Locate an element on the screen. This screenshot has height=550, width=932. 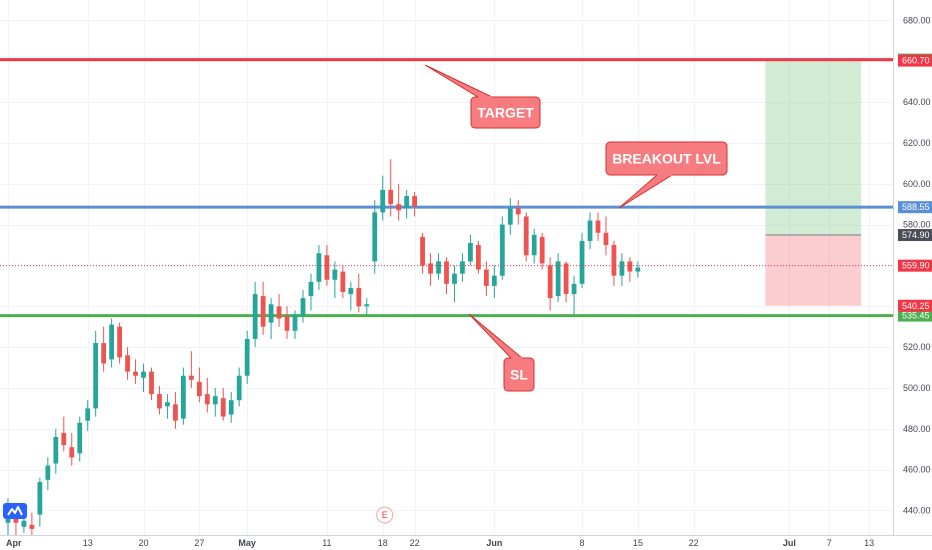
time-tick-label: Jun is located at coordinates (494, 543).